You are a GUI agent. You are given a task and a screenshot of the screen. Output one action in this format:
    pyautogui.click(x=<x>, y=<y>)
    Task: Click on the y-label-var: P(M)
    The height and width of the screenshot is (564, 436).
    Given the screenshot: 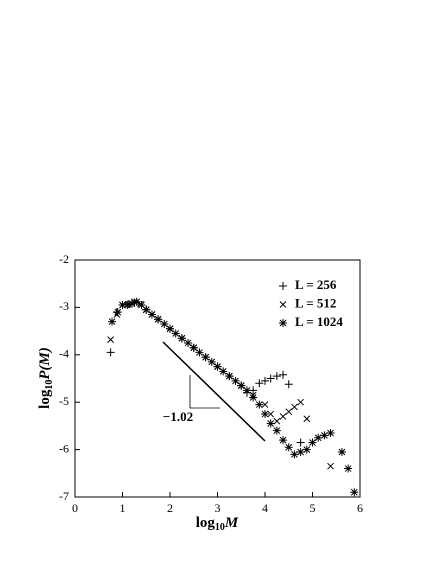 What is the action you would take?
    pyautogui.click(x=45, y=363)
    